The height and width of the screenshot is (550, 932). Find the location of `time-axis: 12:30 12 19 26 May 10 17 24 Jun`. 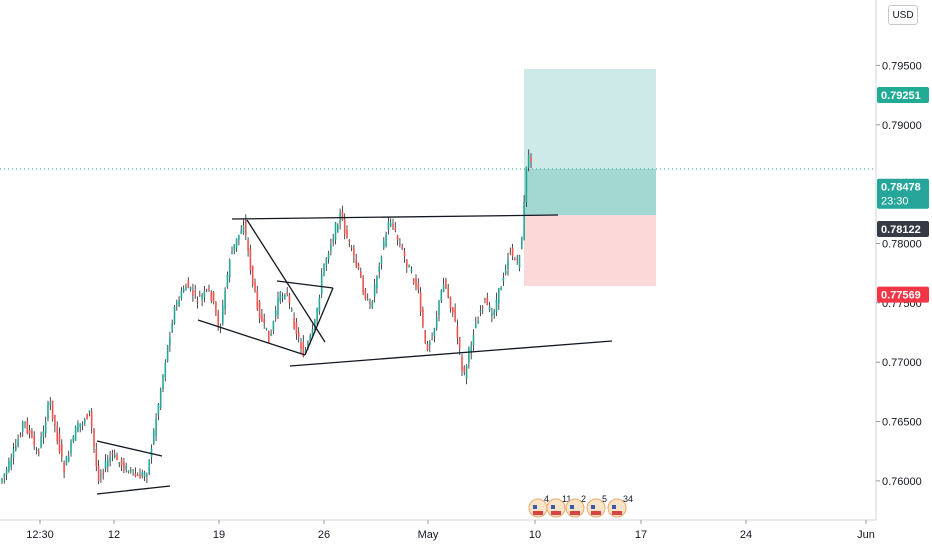

time-axis: 12:30 12 19 26 May 10 17 24 Jun is located at coordinates (450, 530).